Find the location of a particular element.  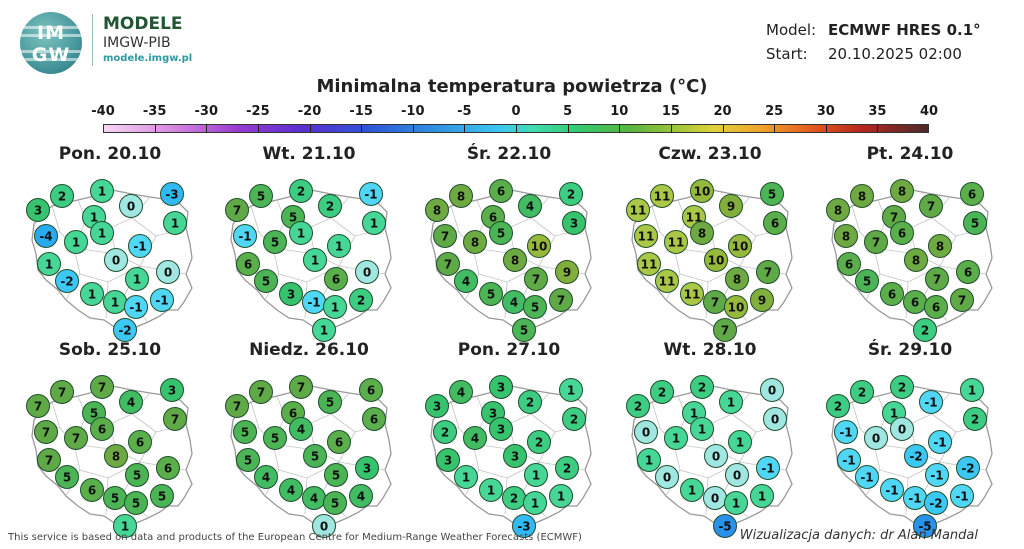

scale-label: 0 is located at coordinates (516, 111).